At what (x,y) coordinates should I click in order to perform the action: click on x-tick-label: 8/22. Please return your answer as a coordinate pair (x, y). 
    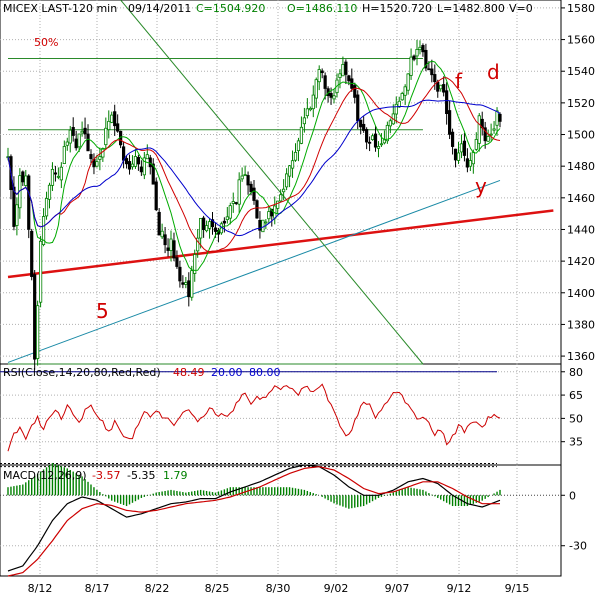
    Looking at the image, I should click on (157, 588).